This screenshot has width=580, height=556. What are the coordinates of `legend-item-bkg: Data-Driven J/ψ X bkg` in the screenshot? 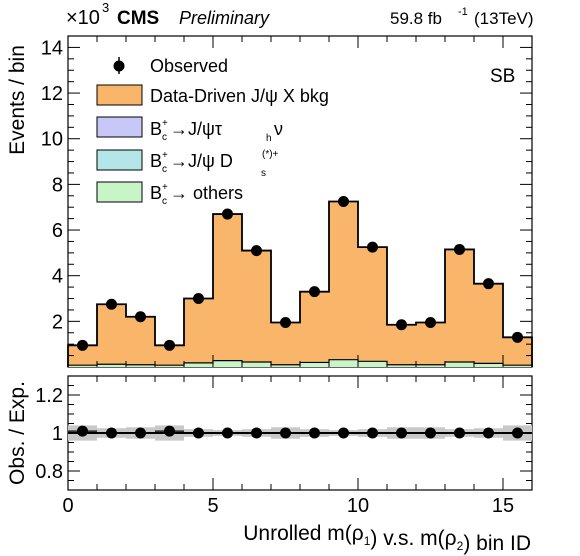 It's located at (212, 95).